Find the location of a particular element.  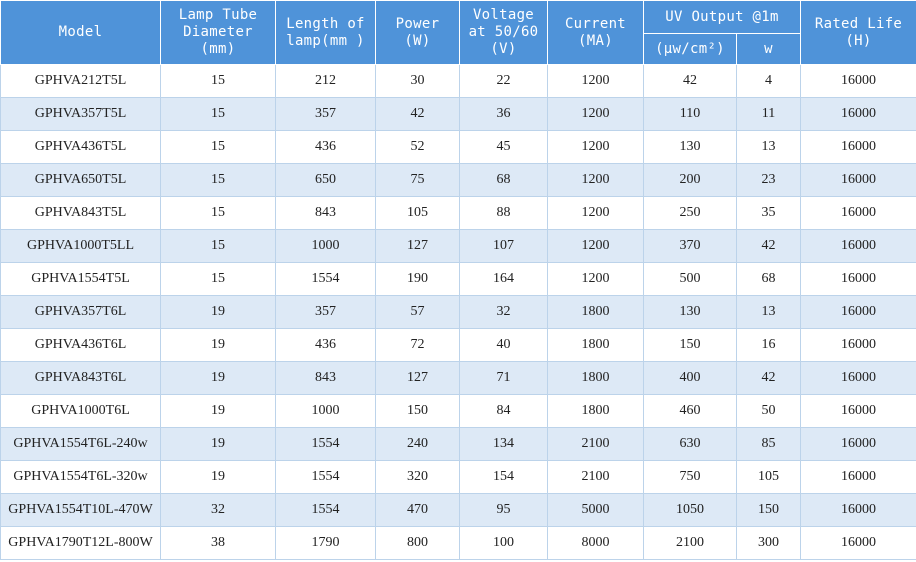

cell-length: 436 is located at coordinates (325, 147).